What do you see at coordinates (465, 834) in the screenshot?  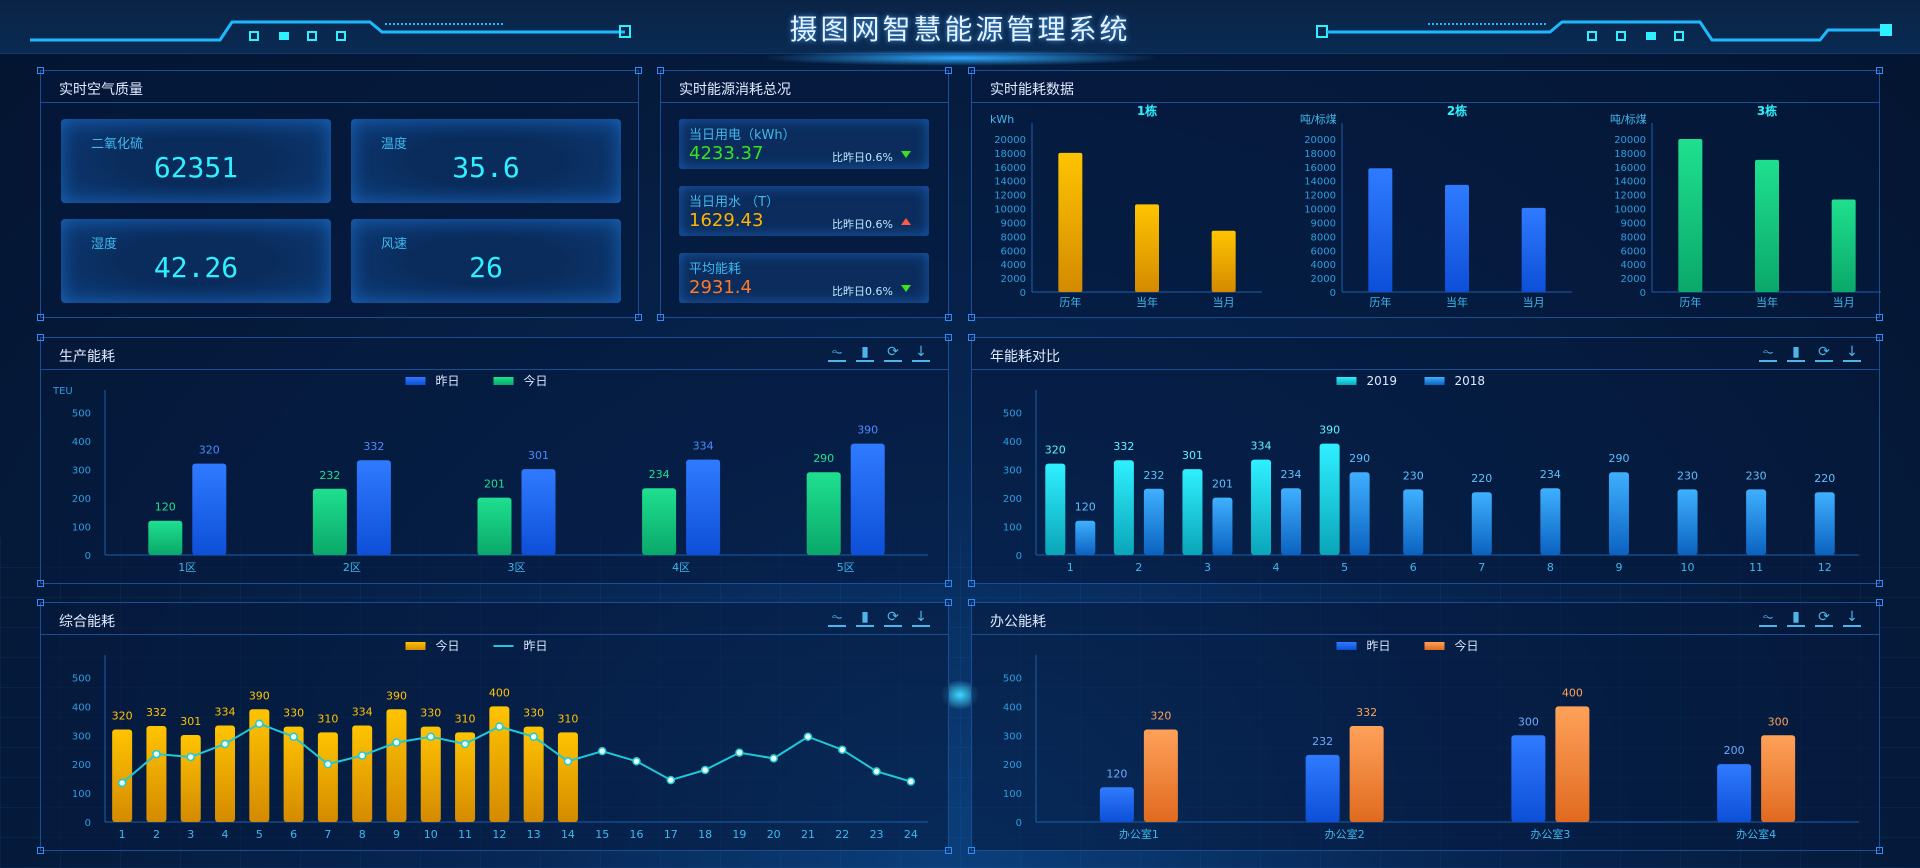 I see `x-tick-label: 11` at bounding box center [465, 834].